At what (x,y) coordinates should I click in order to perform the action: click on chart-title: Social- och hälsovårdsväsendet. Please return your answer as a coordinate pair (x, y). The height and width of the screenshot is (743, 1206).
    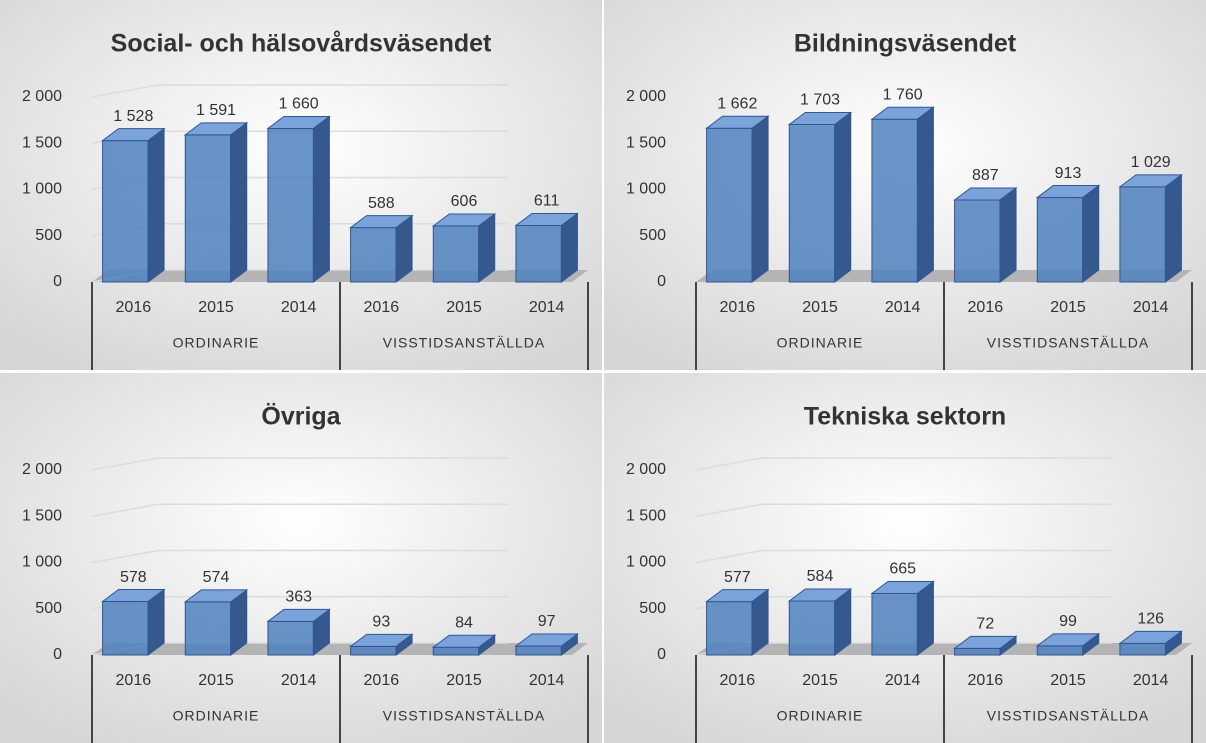
    Looking at the image, I should click on (301, 44).